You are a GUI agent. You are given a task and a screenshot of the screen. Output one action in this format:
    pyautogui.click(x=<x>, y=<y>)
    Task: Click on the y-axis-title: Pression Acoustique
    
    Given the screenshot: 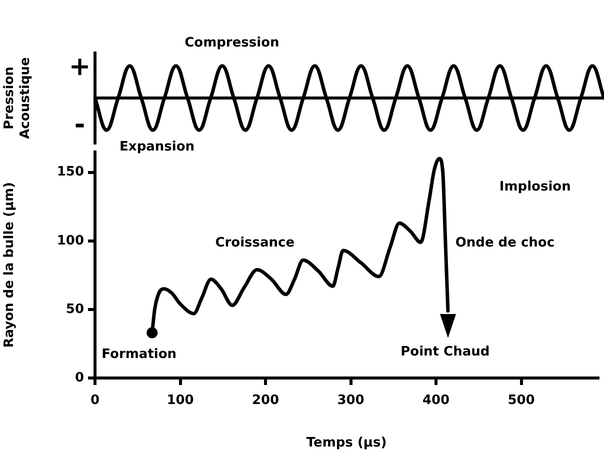 What is the action you would take?
    pyautogui.click(x=17, y=97)
    